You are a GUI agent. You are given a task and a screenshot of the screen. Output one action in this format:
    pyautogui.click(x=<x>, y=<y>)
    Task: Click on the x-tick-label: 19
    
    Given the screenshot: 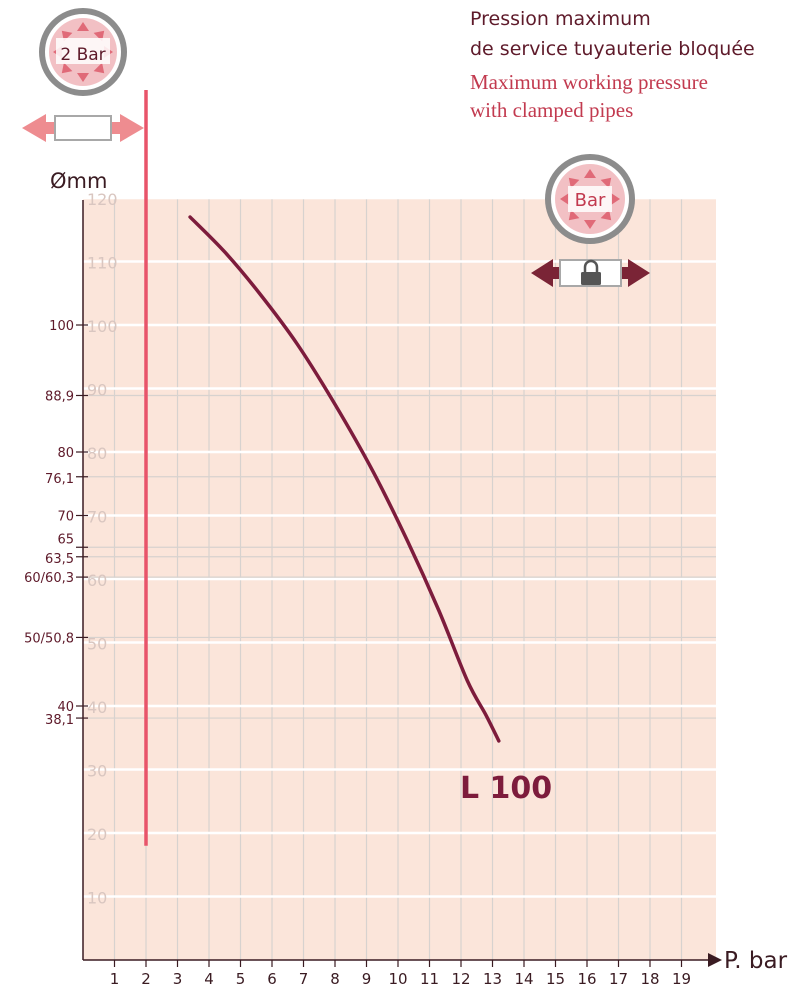 What is the action you would take?
    pyautogui.click(x=681, y=979)
    